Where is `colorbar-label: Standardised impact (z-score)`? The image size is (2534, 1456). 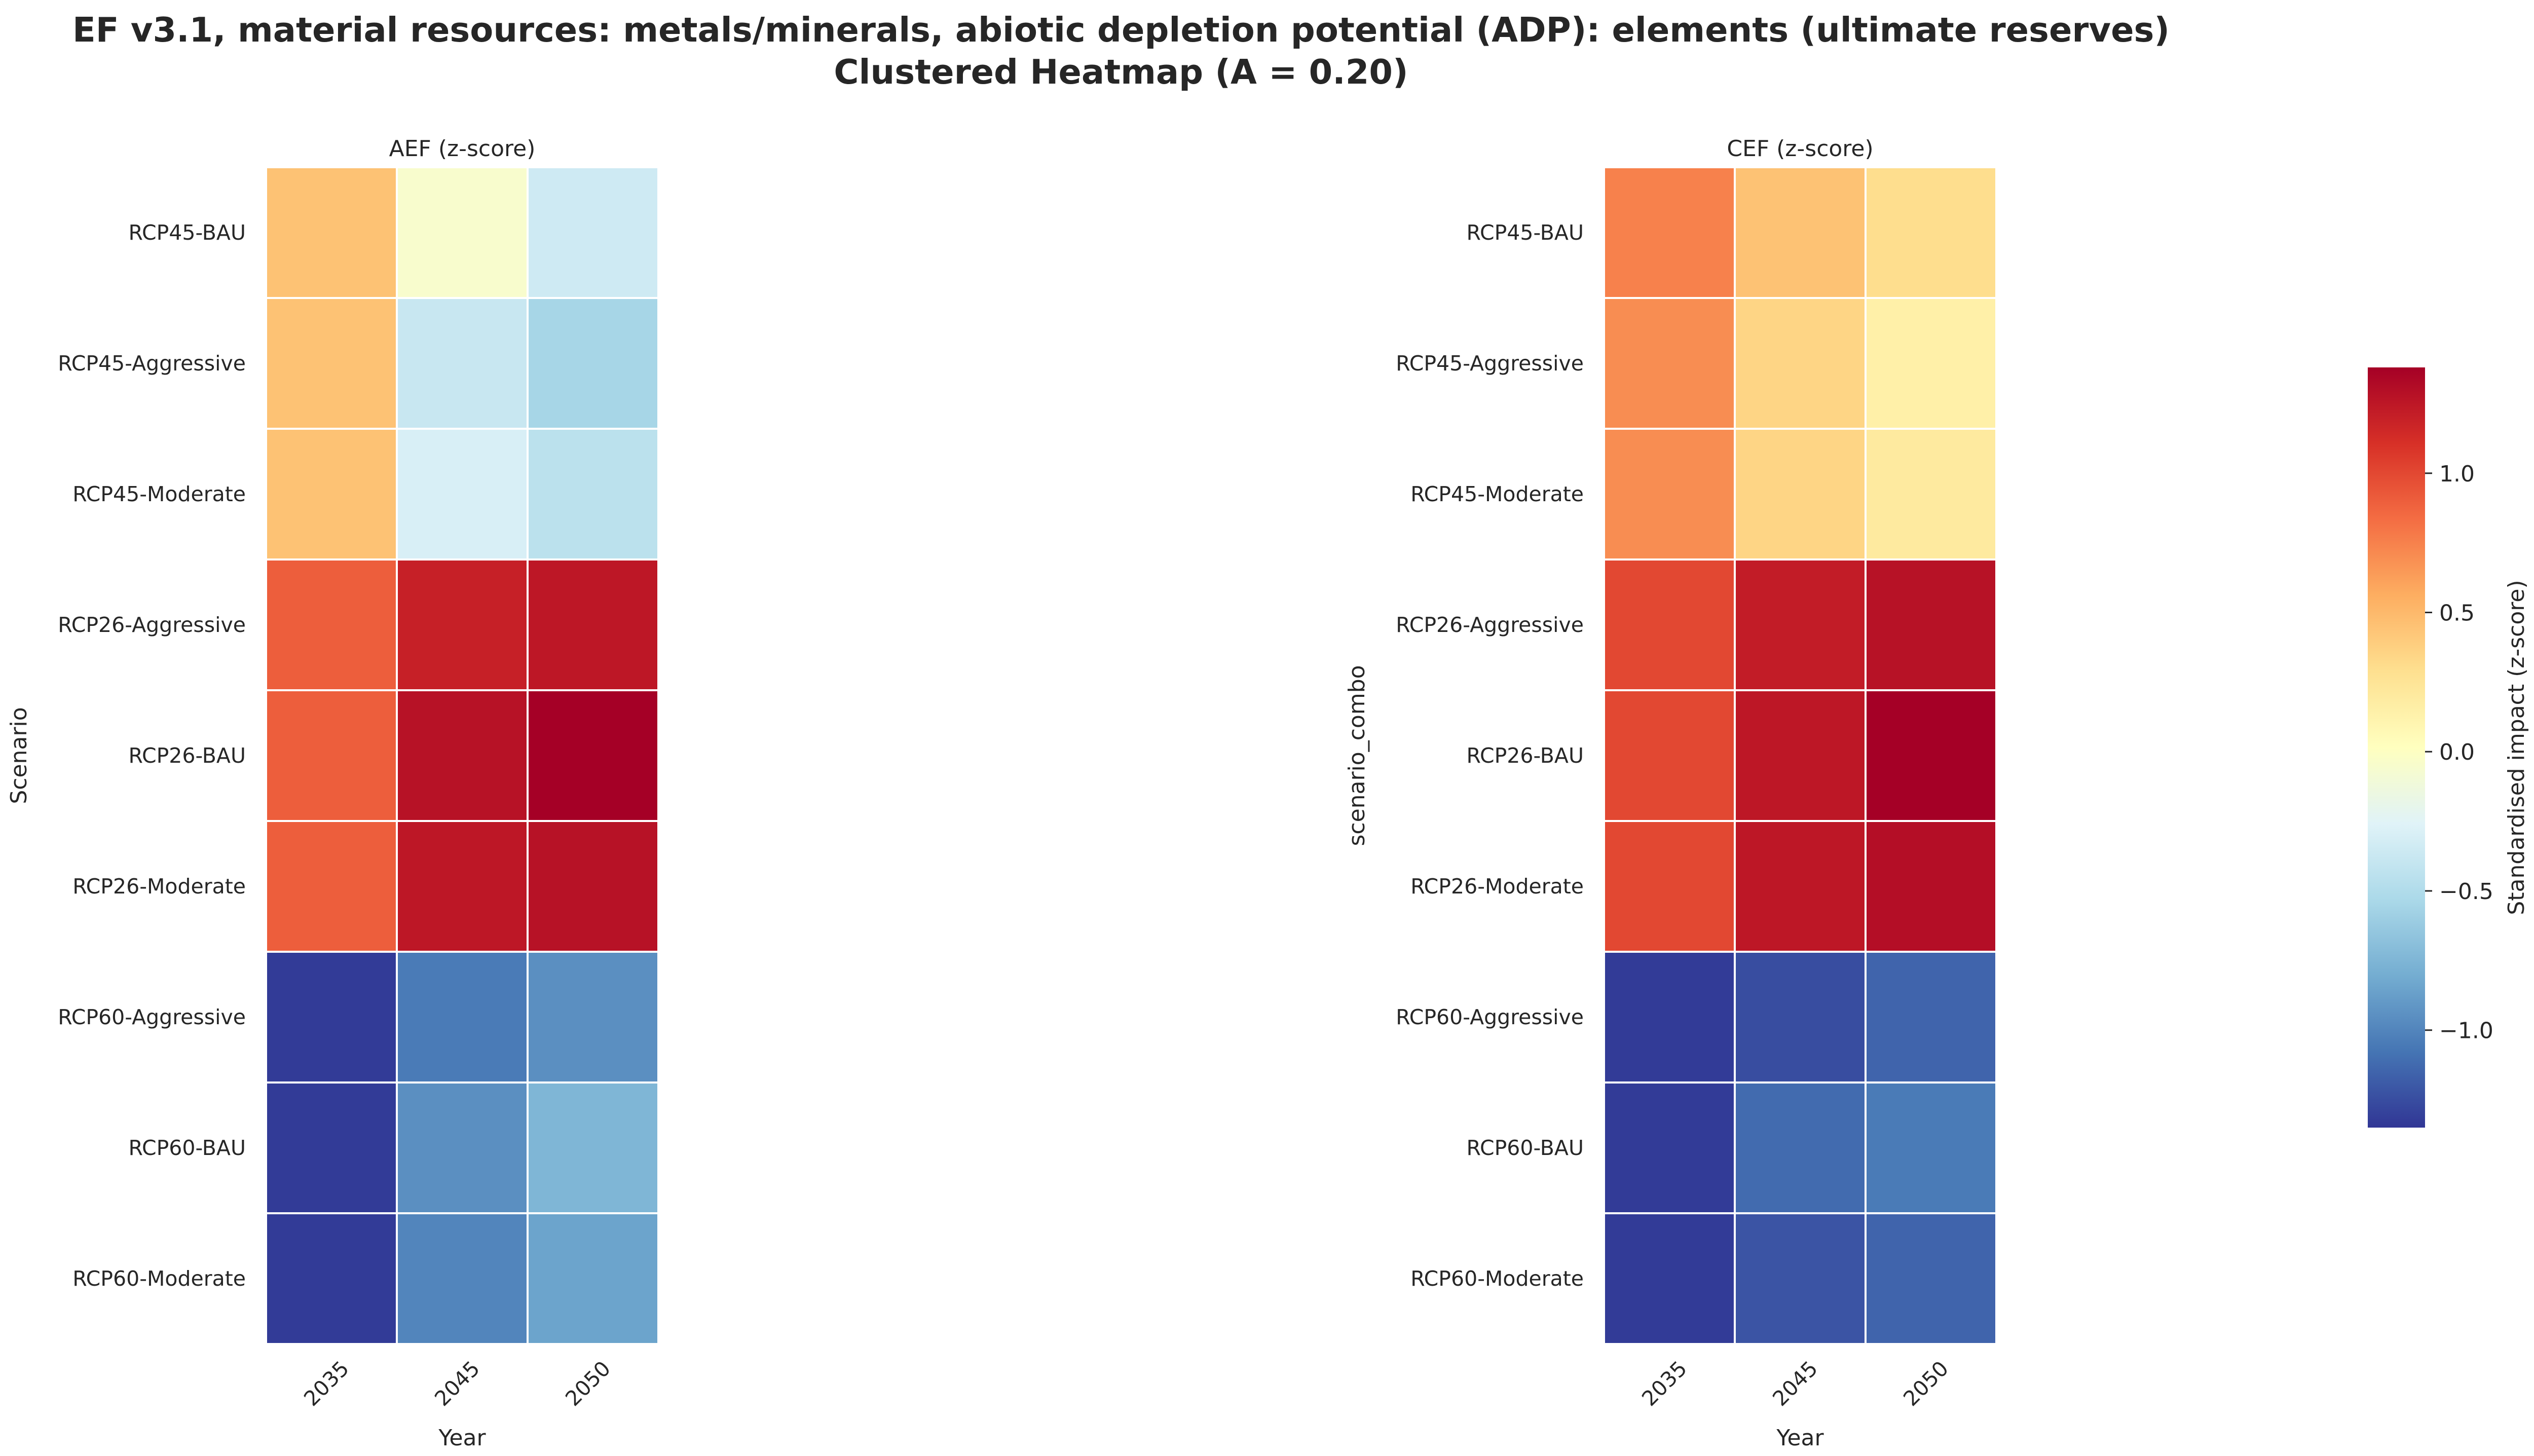
colorbar-label: Standardised impact (z-score) is located at coordinates (2517, 747).